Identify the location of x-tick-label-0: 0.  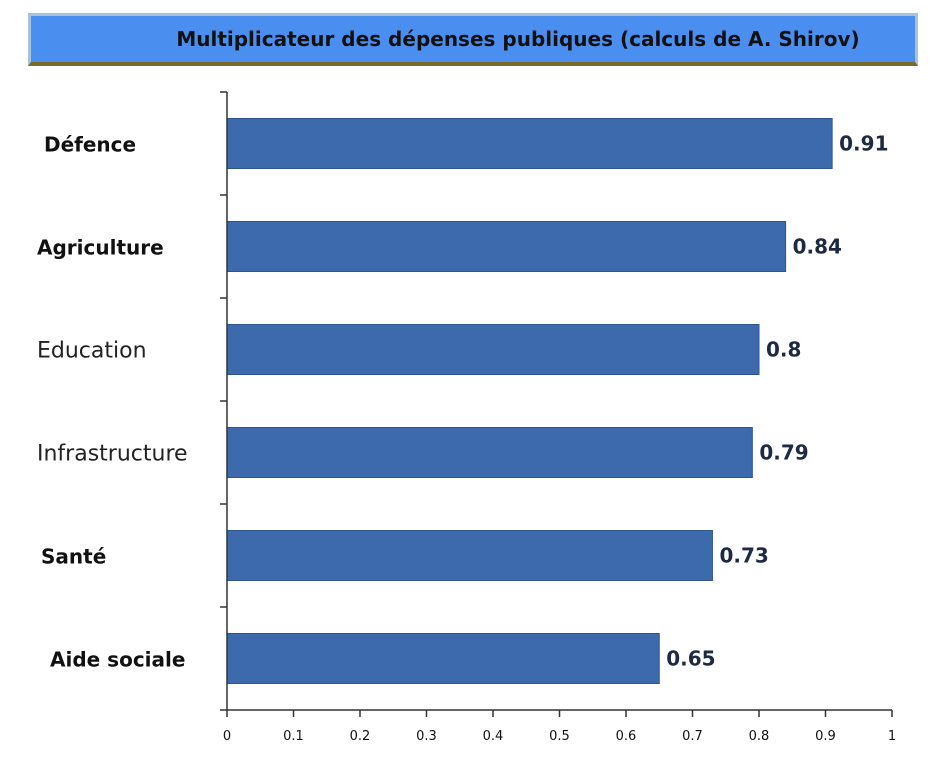
(227, 736).